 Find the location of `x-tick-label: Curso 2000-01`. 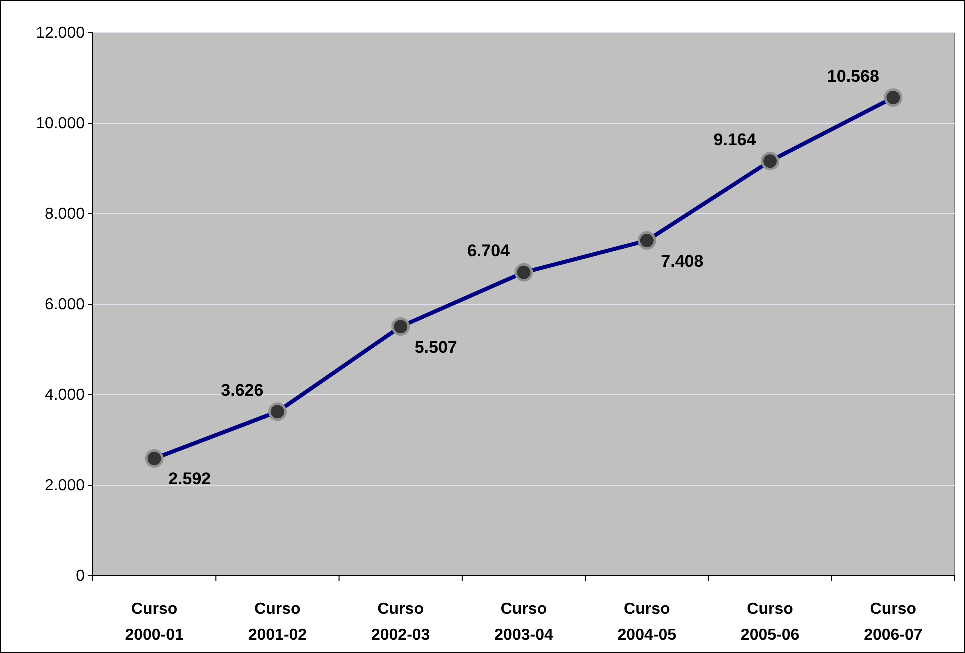

x-tick-label: Curso 2000-01 is located at coordinates (154, 622).